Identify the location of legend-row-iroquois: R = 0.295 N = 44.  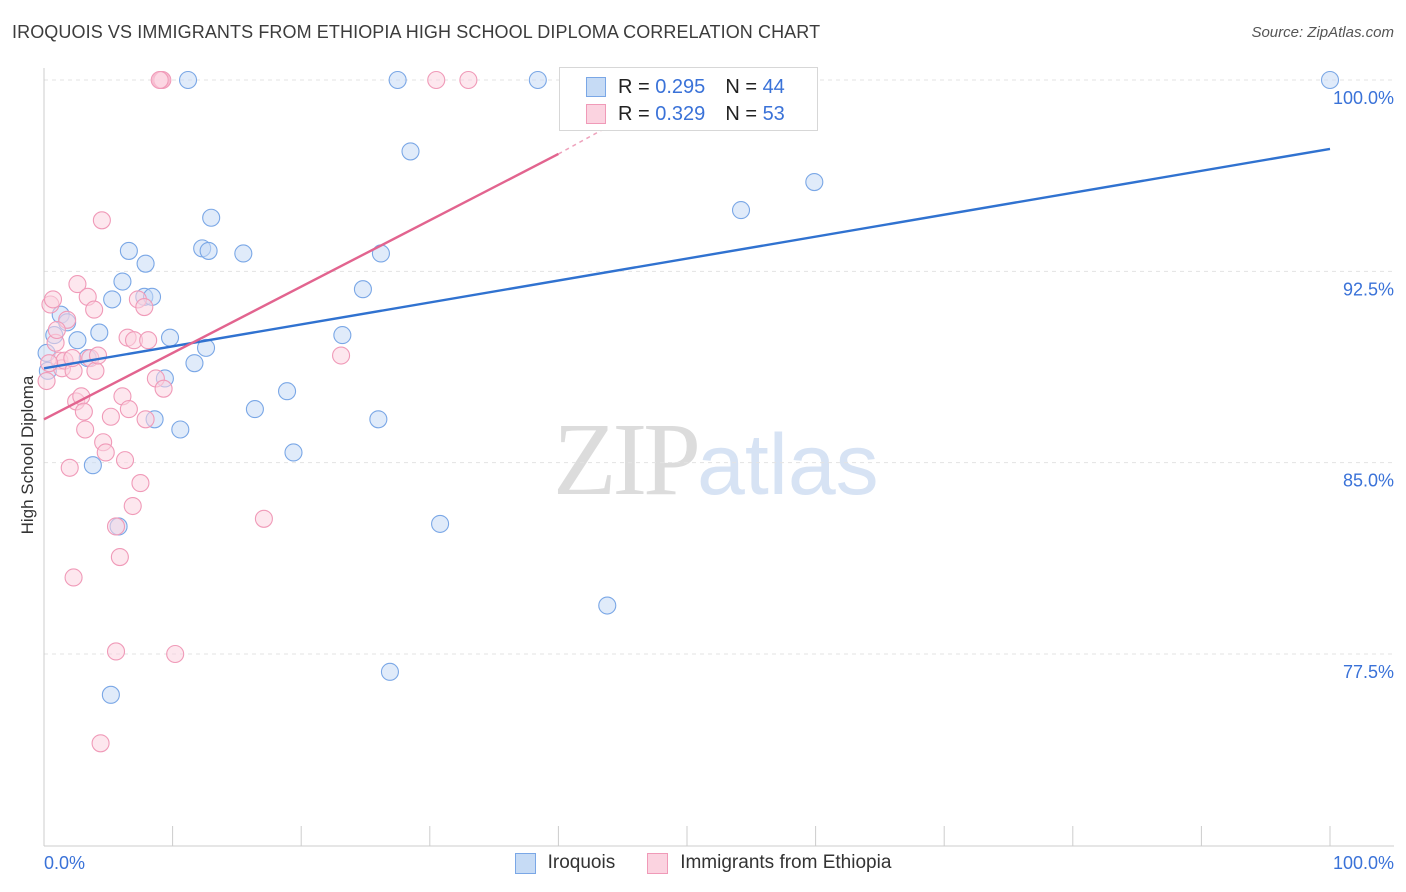
(685, 87).